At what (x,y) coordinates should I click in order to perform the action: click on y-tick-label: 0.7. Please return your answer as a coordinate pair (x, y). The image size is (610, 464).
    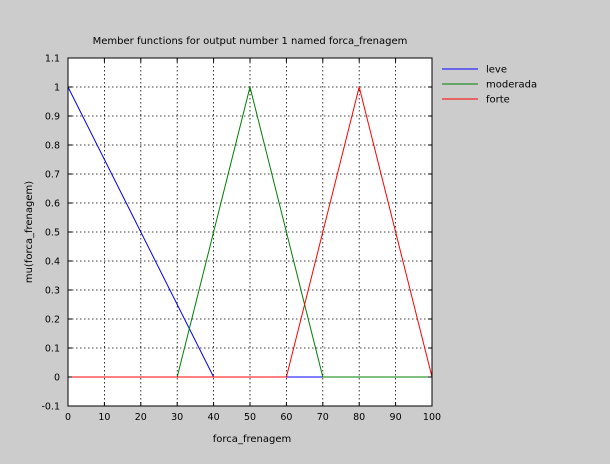
    Looking at the image, I should click on (52, 175).